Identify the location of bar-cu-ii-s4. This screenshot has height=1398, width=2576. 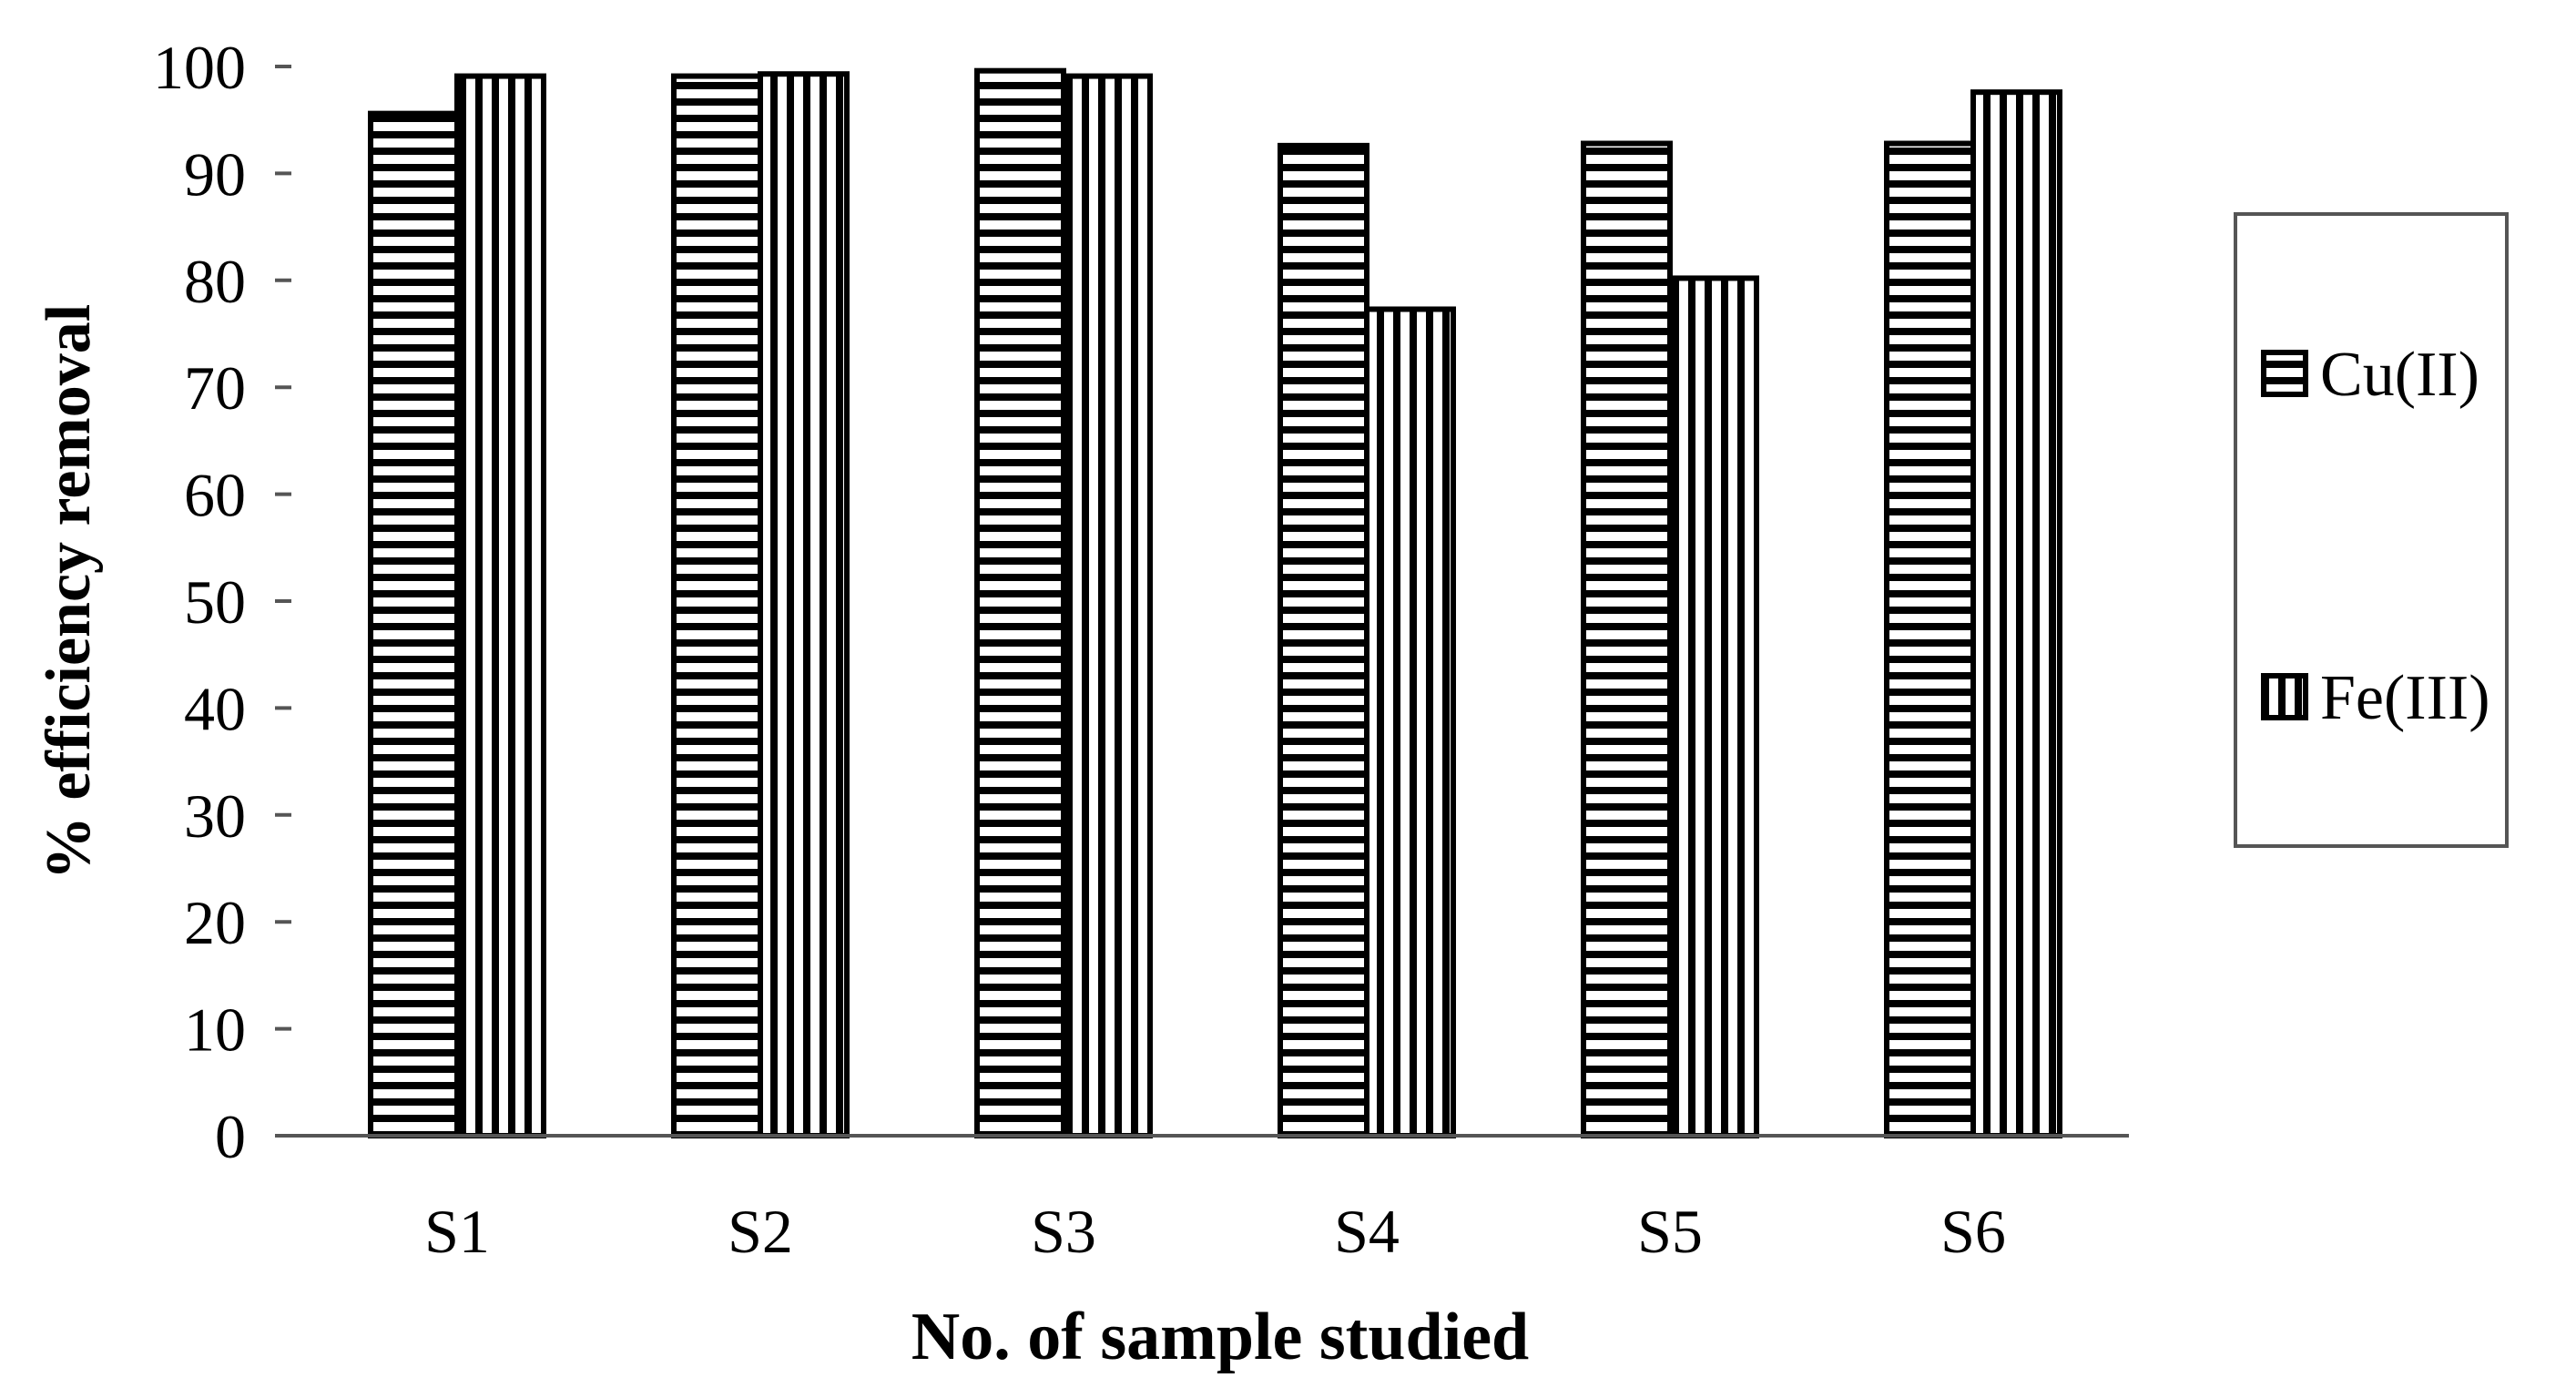
(1324, 640).